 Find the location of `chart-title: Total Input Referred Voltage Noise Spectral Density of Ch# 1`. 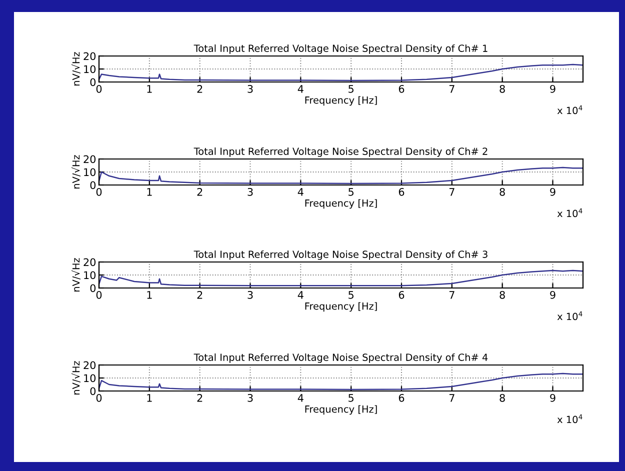

chart-title: Total Input Referred Voltage Noise Spectral Density of Ch# 1 is located at coordinates (341, 49).